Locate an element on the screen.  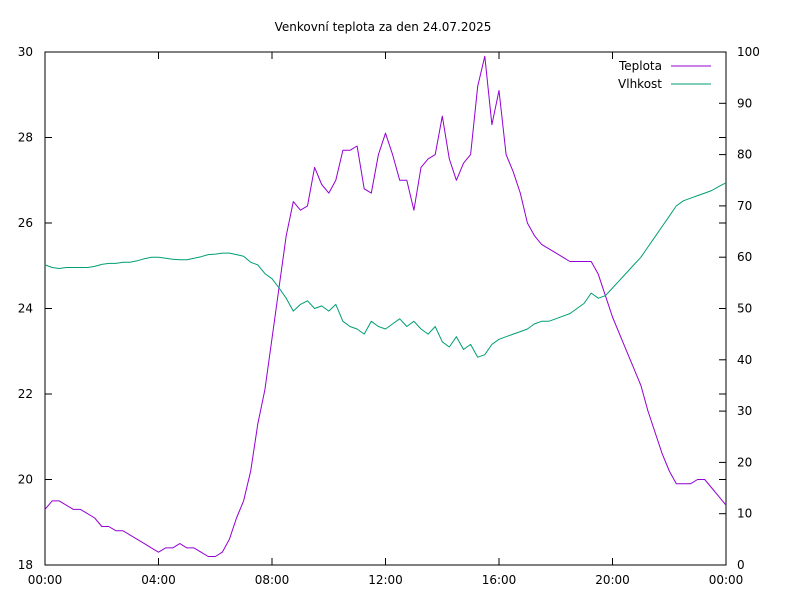
y-left-tick-label: 30 is located at coordinates (25, 52).